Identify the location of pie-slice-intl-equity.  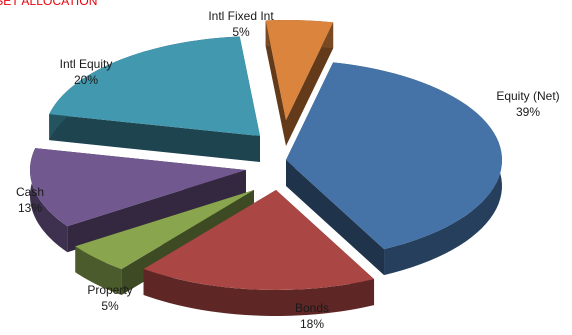
(155, 99).